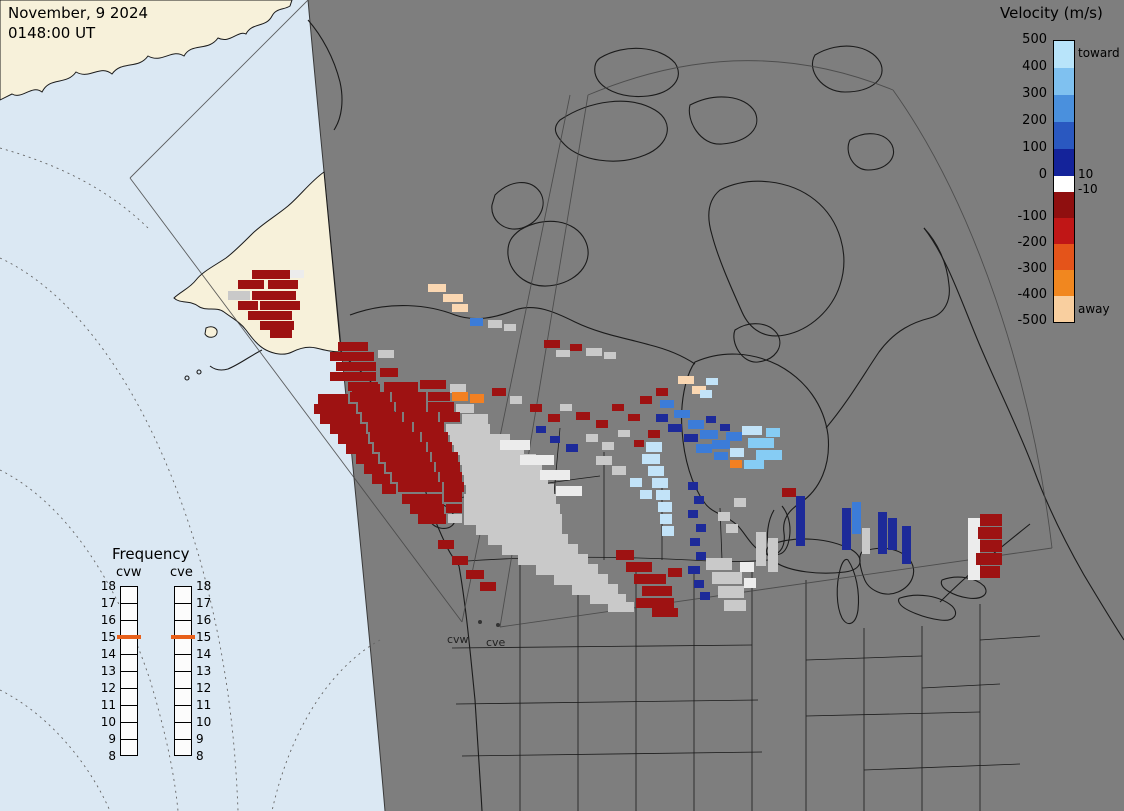 The width and height of the screenshot is (1124, 811). Describe the element at coordinates (112, 739) in the screenshot. I see `freq-tick-label: 9` at that location.